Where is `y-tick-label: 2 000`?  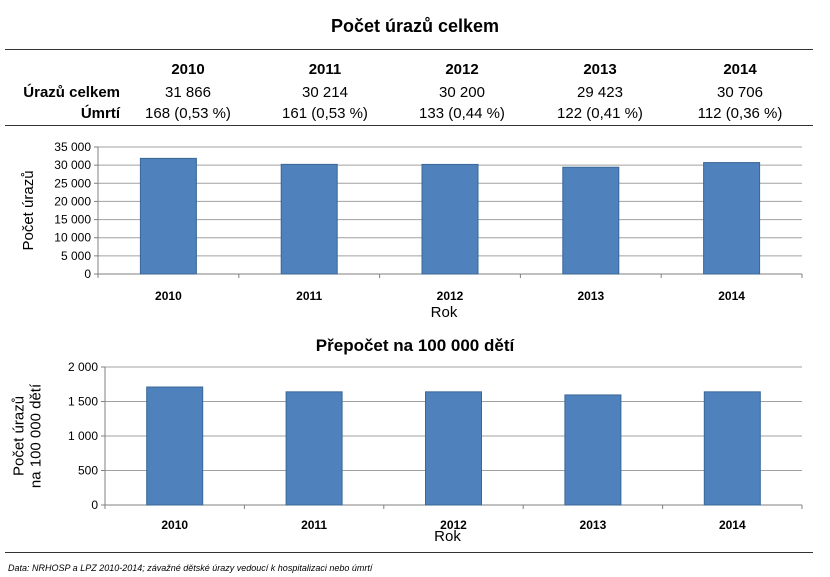
y-tick-label: 2 000 is located at coordinates (83, 367).